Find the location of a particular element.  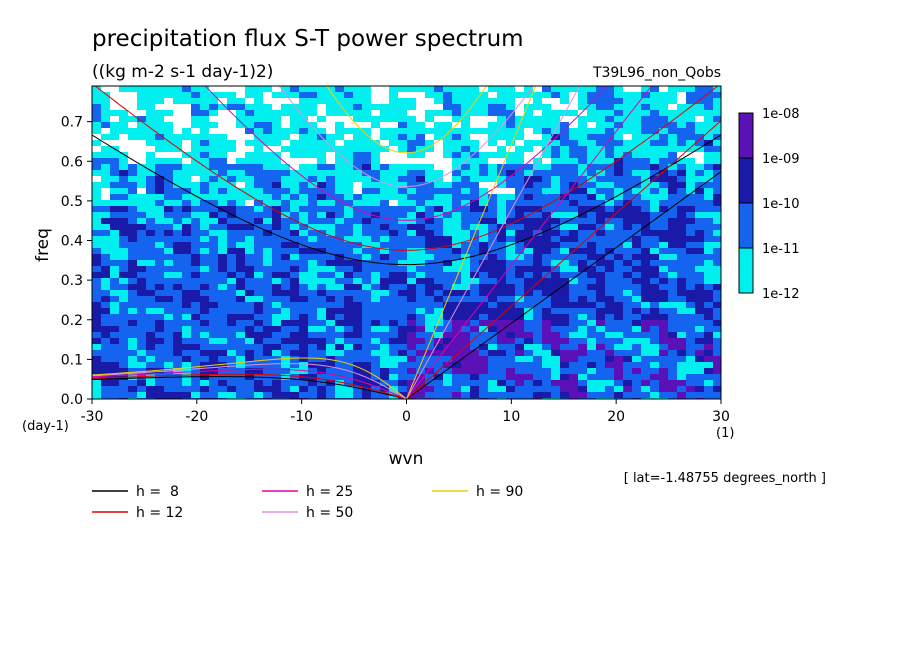

y-tick-label: 0.1 is located at coordinates (72, 360).